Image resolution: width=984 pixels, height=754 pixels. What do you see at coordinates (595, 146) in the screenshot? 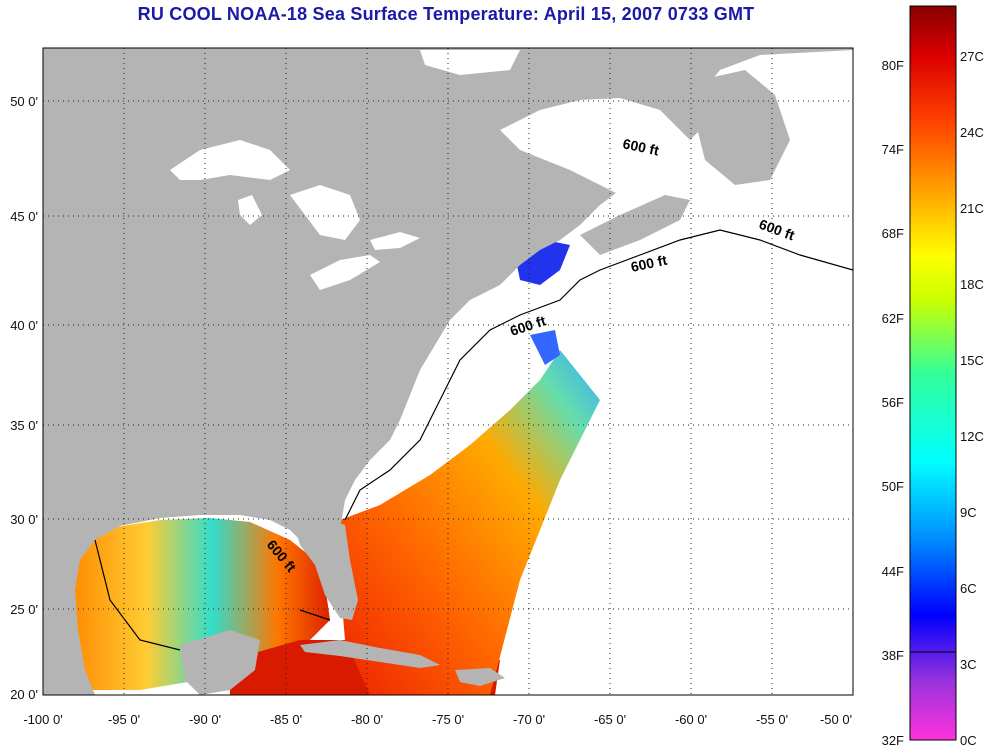
I see `st-lawrence-gulf` at bounding box center [595, 146].